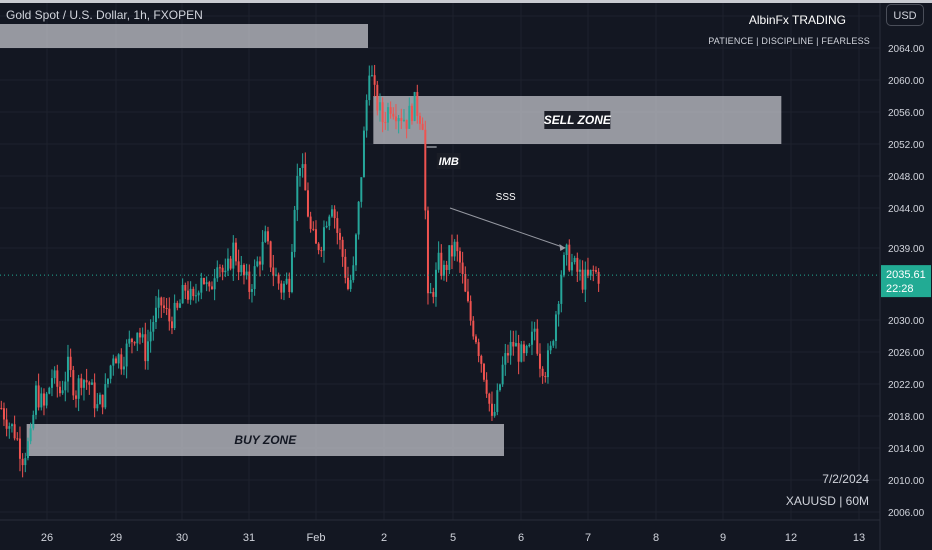 The image size is (932, 550). Describe the element at coordinates (906, 249) in the screenshot. I see `y-tick-label: 2039.00` at that location.